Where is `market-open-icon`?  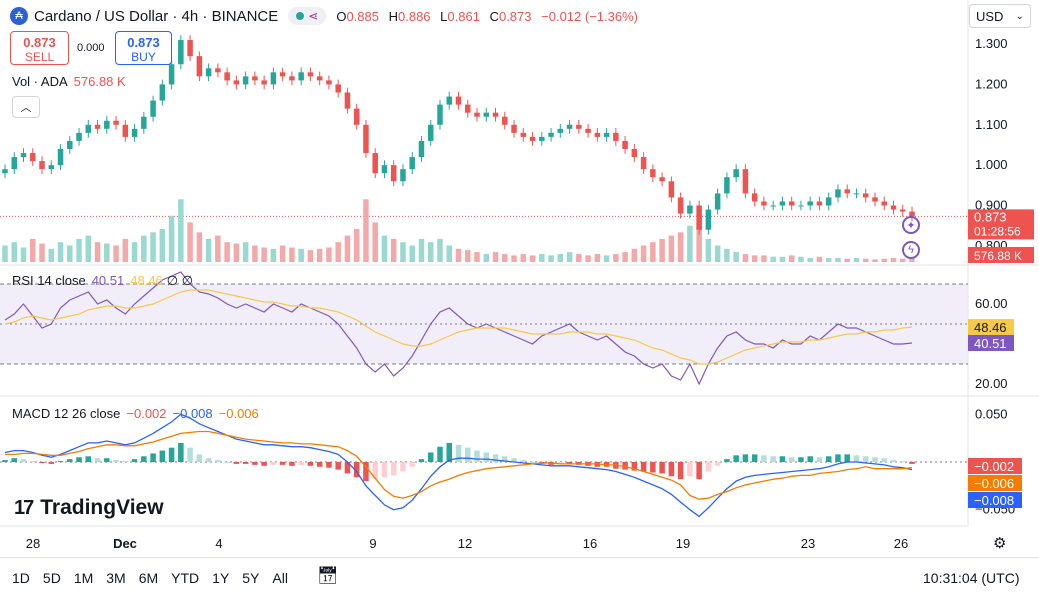 market-open-icon is located at coordinates (300, 16).